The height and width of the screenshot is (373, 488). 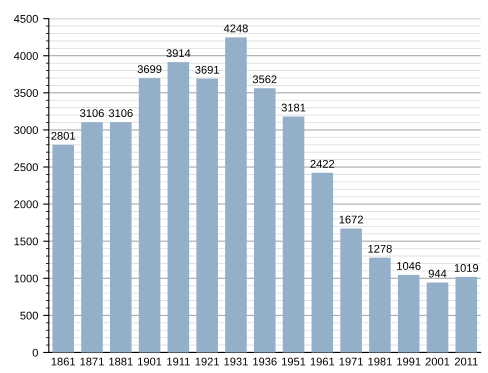 What do you see at coordinates (35, 352) in the screenshot?
I see `y-tick-label: 0` at bounding box center [35, 352].